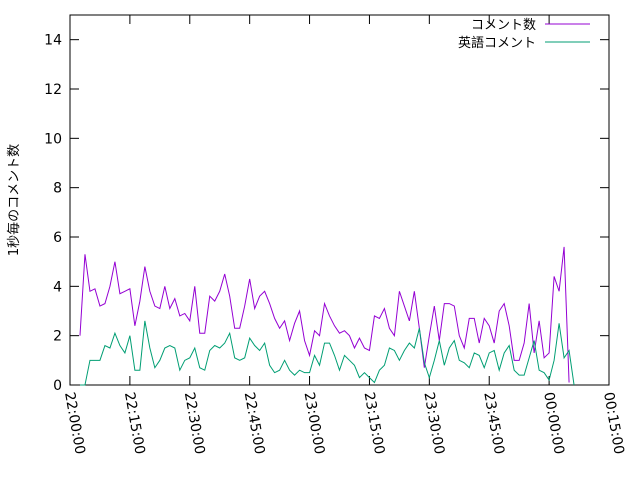  What do you see at coordinates (57, 189) in the screenshot?
I see `y-tick-label: 8` at bounding box center [57, 189].